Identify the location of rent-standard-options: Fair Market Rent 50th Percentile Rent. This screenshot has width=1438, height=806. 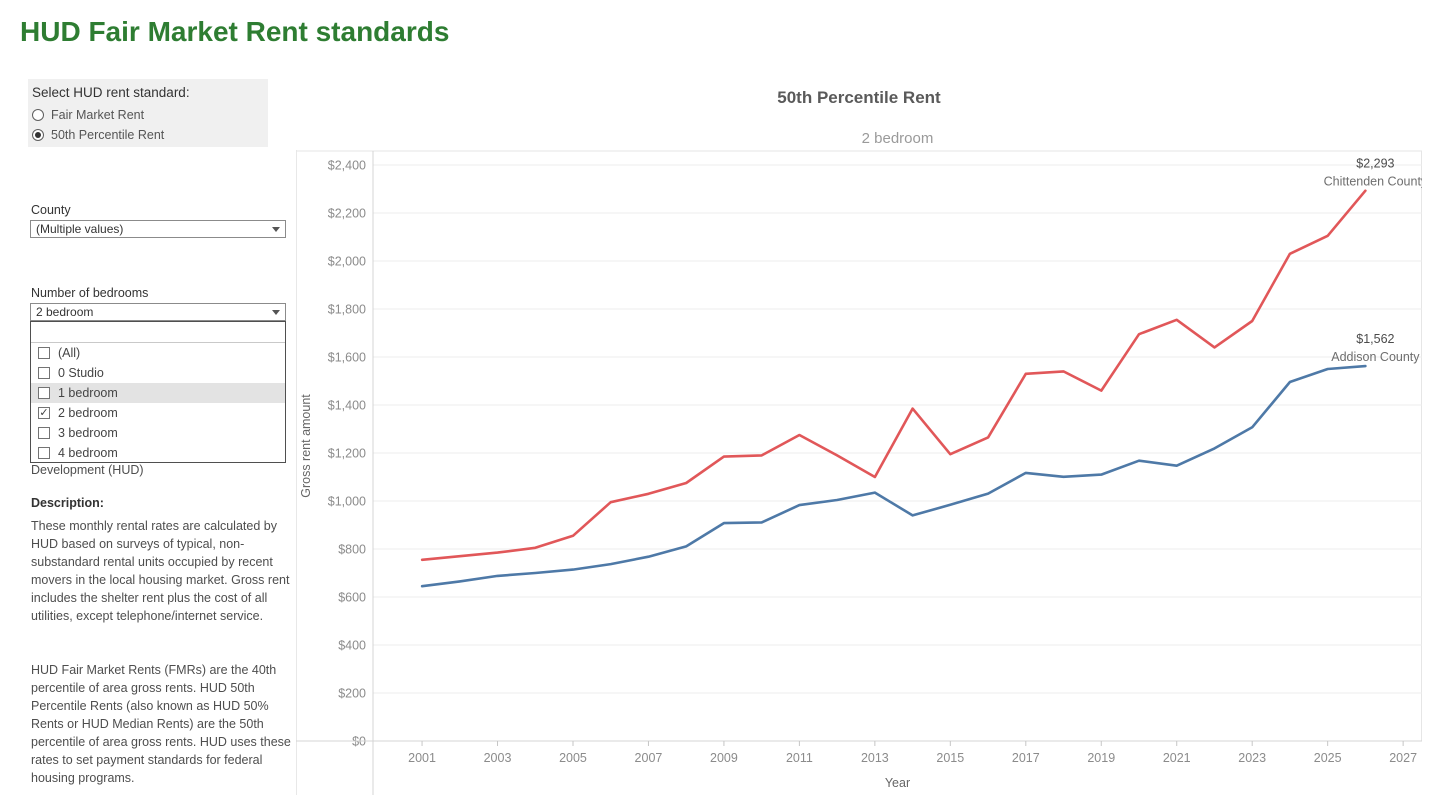
(148, 125).